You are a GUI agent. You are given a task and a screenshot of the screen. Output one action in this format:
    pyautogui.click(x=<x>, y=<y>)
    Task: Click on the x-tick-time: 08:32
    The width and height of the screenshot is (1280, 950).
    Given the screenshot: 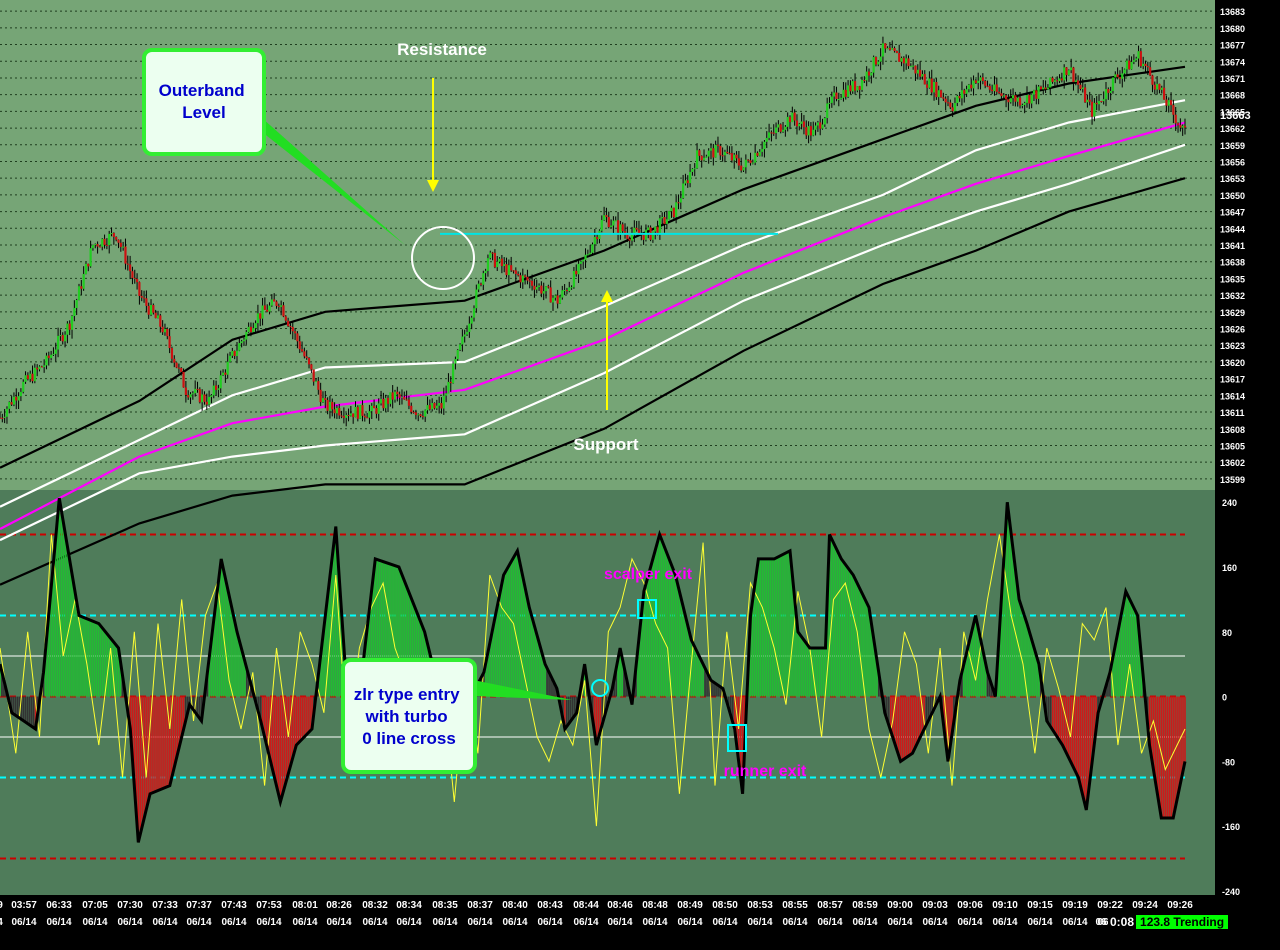 What is the action you would take?
    pyautogui.click(x=375, y=905)
    